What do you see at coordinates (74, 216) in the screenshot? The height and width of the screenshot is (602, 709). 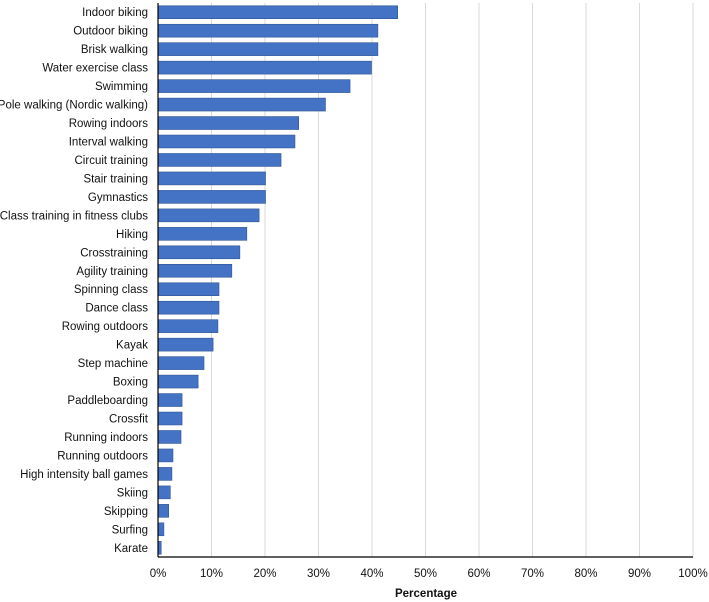 I see `category-label: Class training in fitness clubs` at bounding box center [74, 216].